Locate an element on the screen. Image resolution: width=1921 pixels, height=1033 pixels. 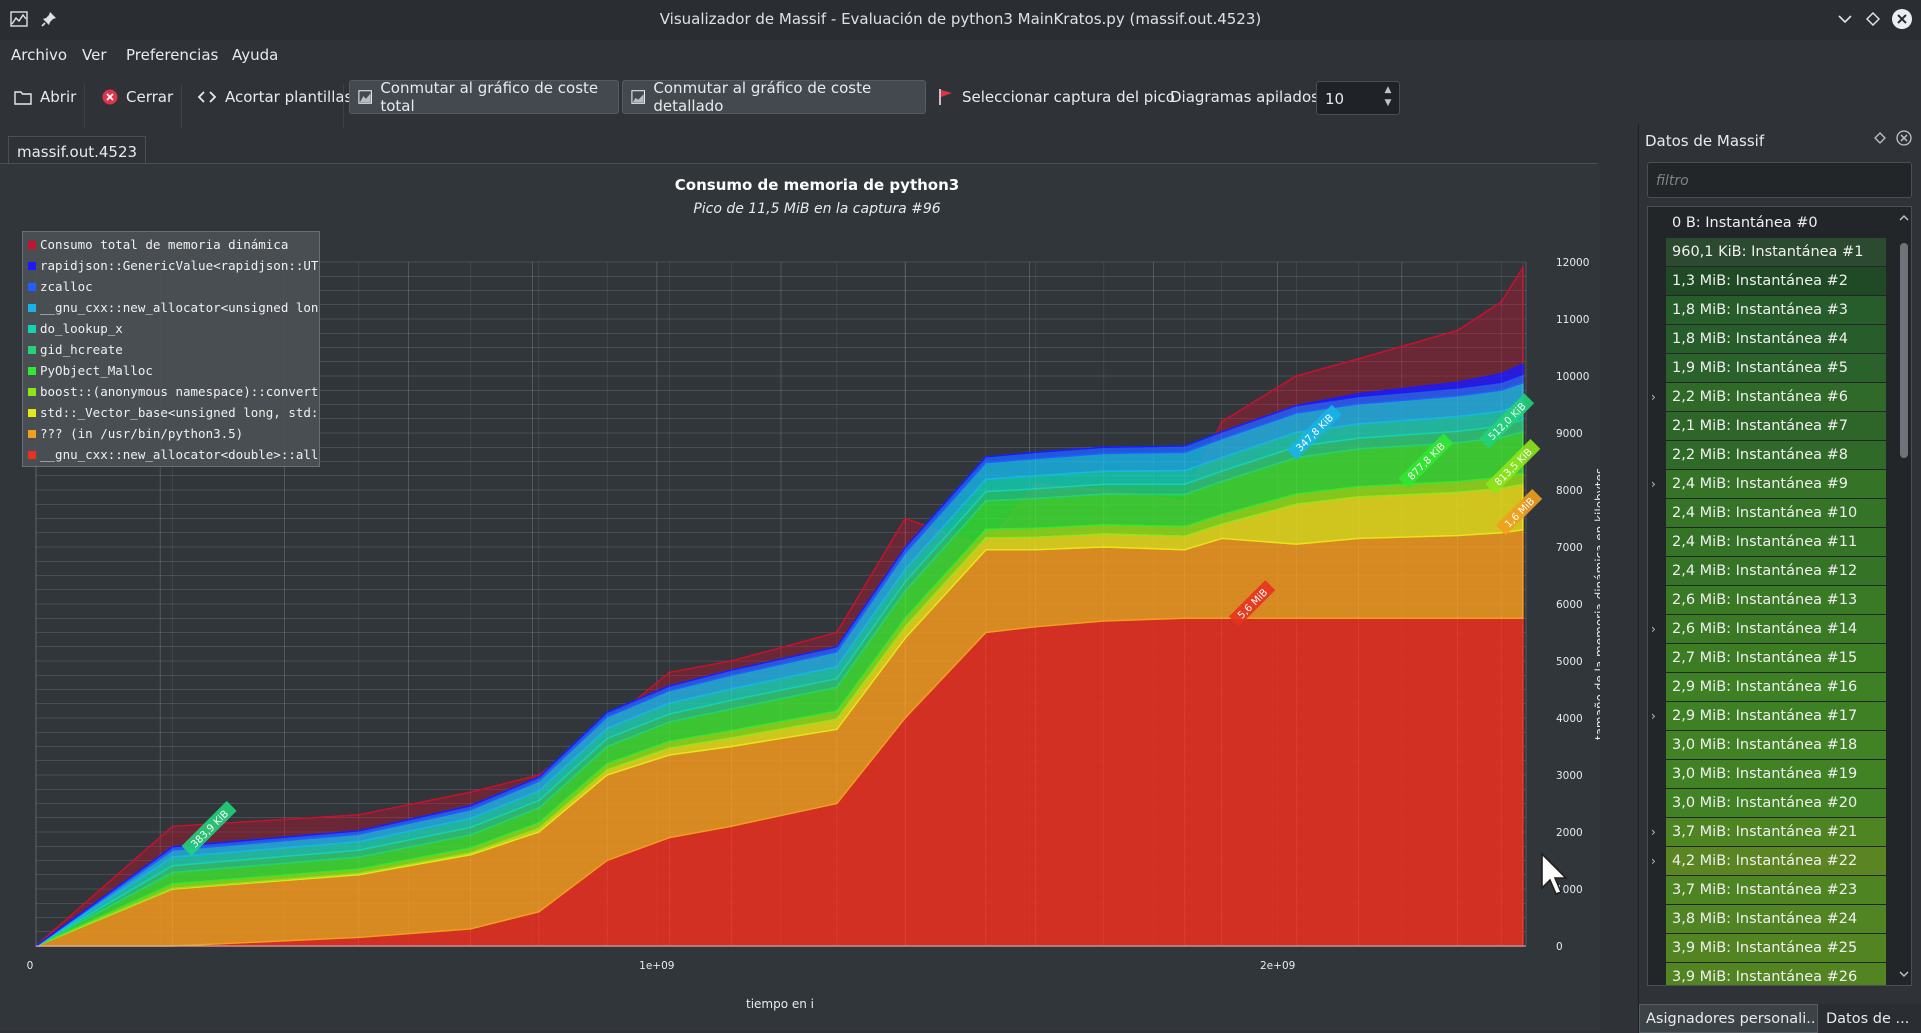
snapshot-item: 3,8 MiB: Instantánea #24 is located at coordinates (1776, 919).